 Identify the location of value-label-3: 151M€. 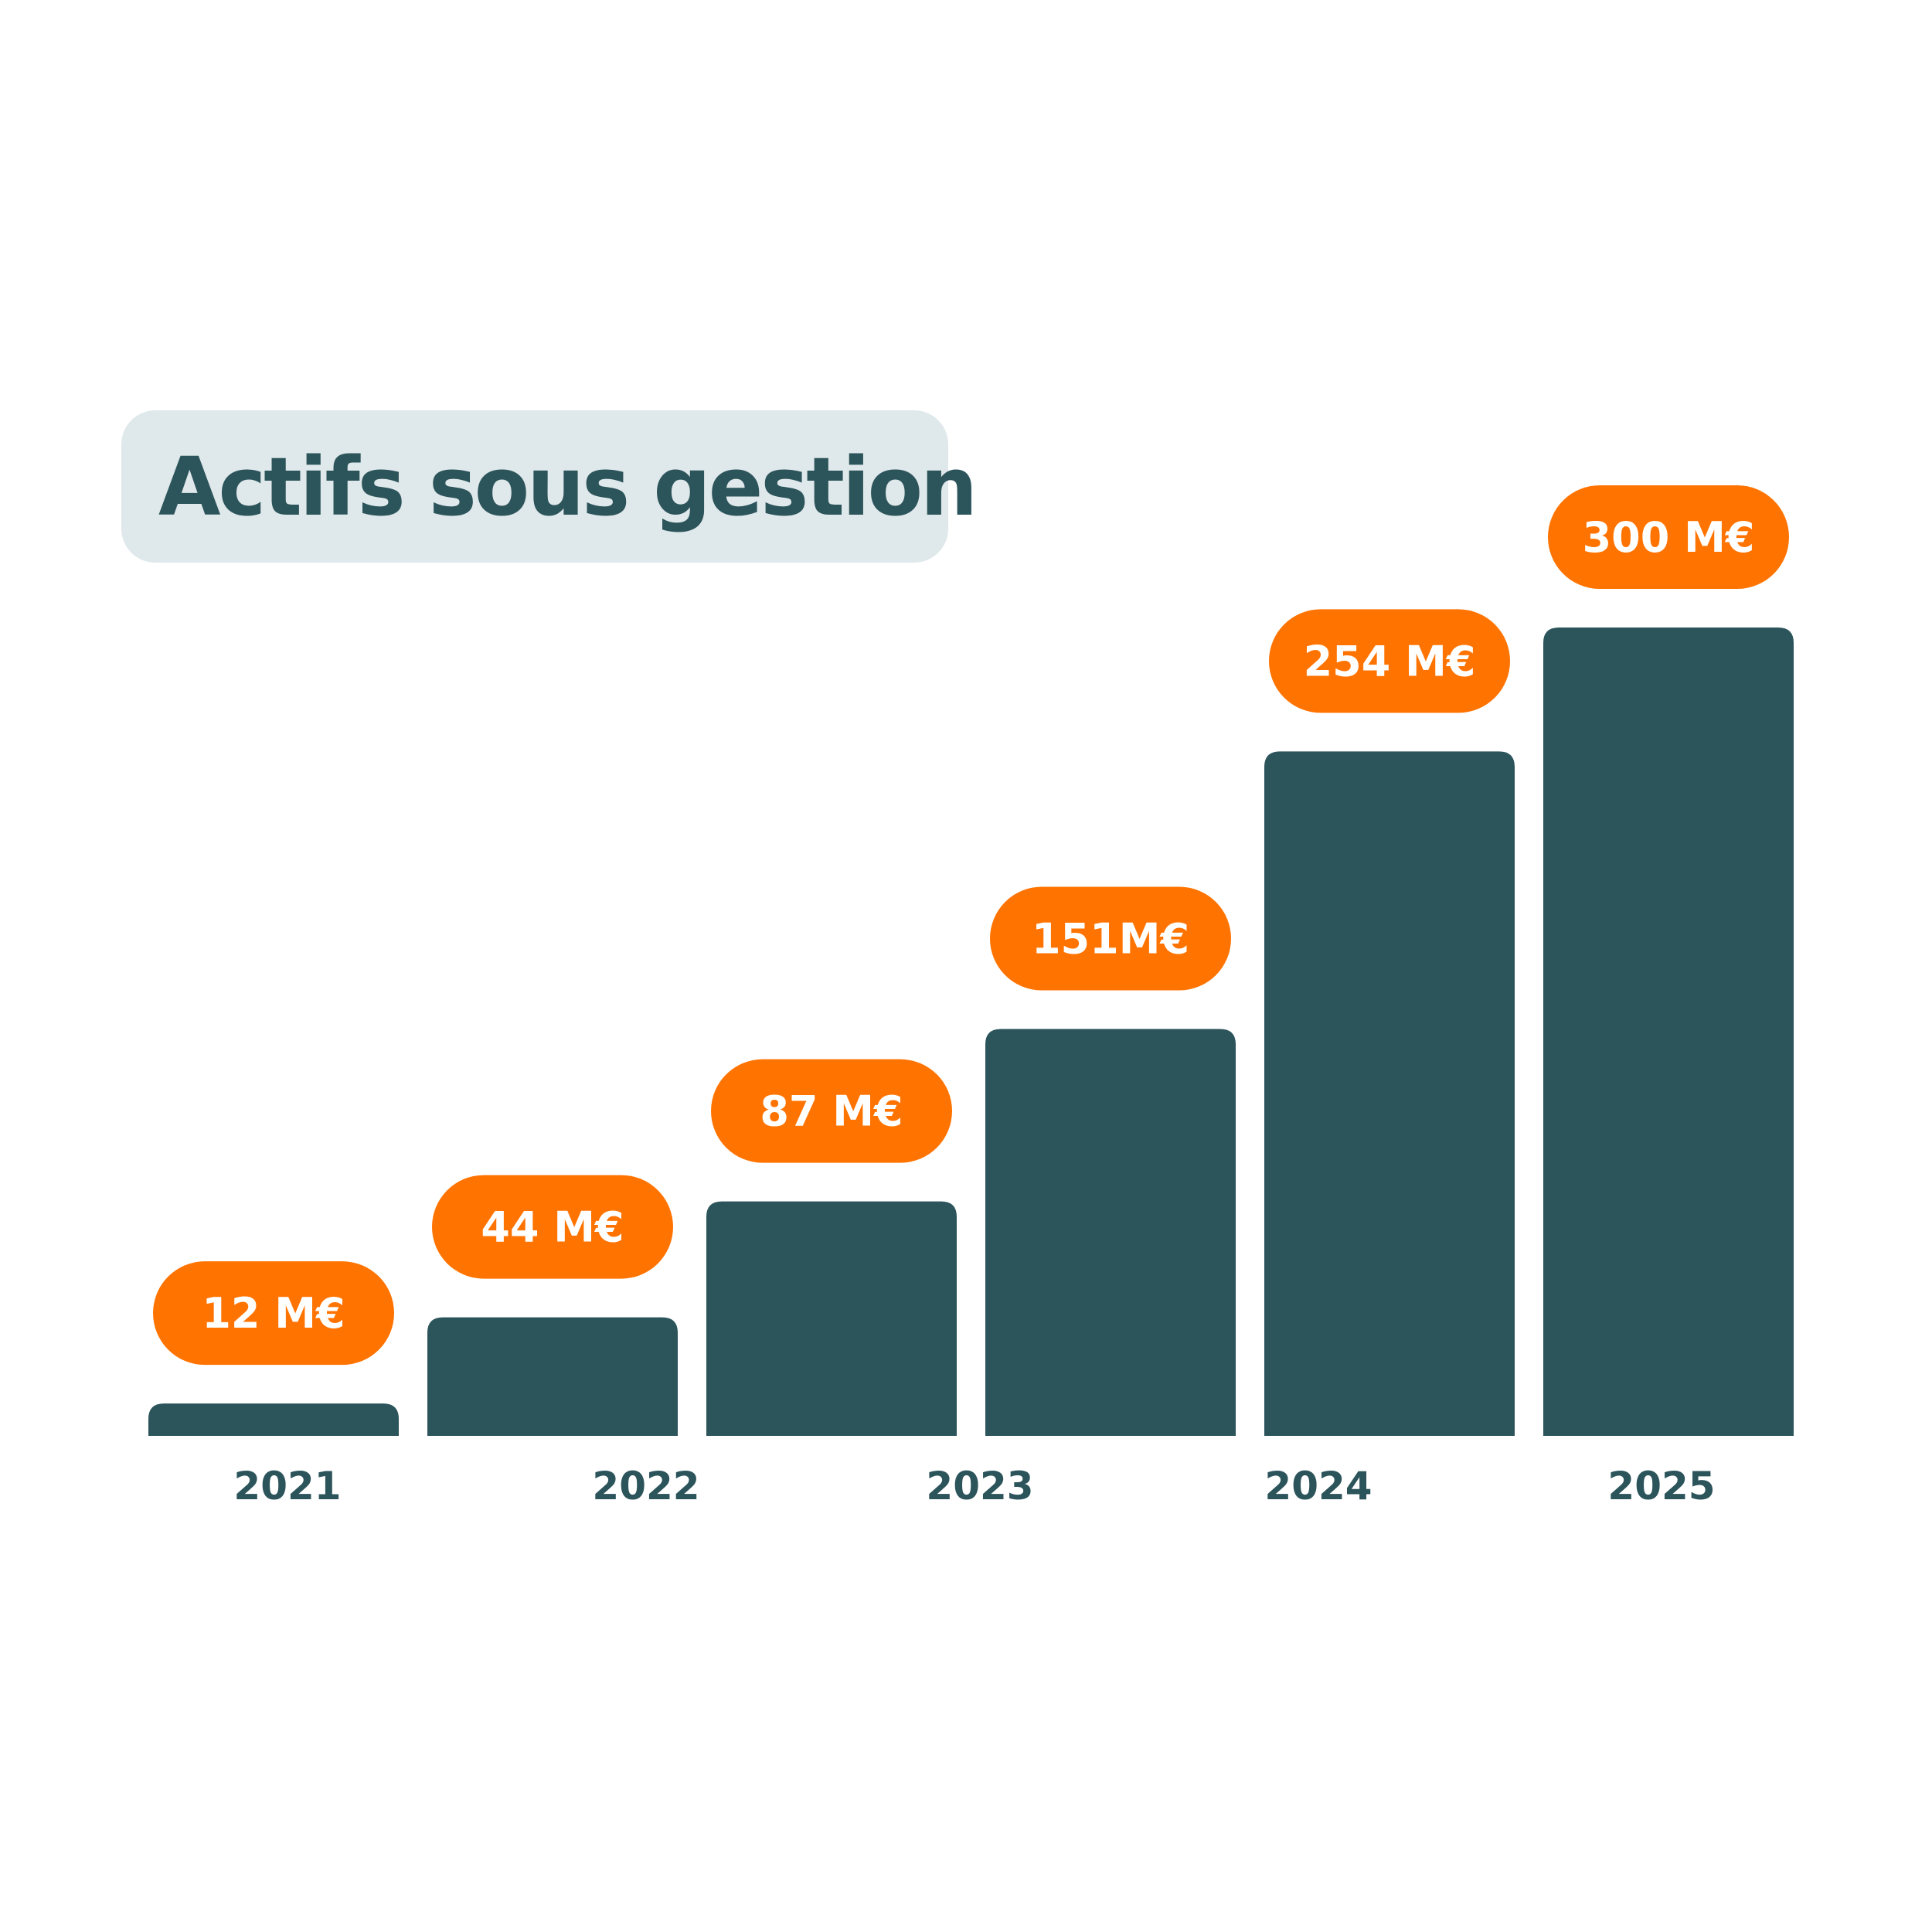
(1111, 940).